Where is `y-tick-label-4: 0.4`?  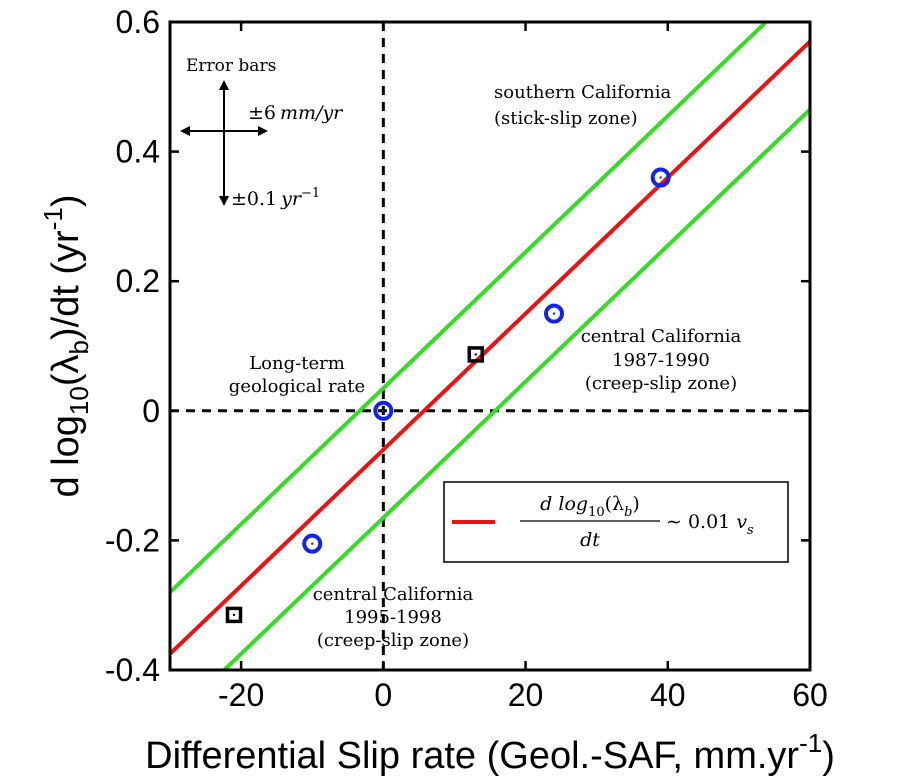 y-tick-label-4: 0.4 is located at coordinates (138, 152).